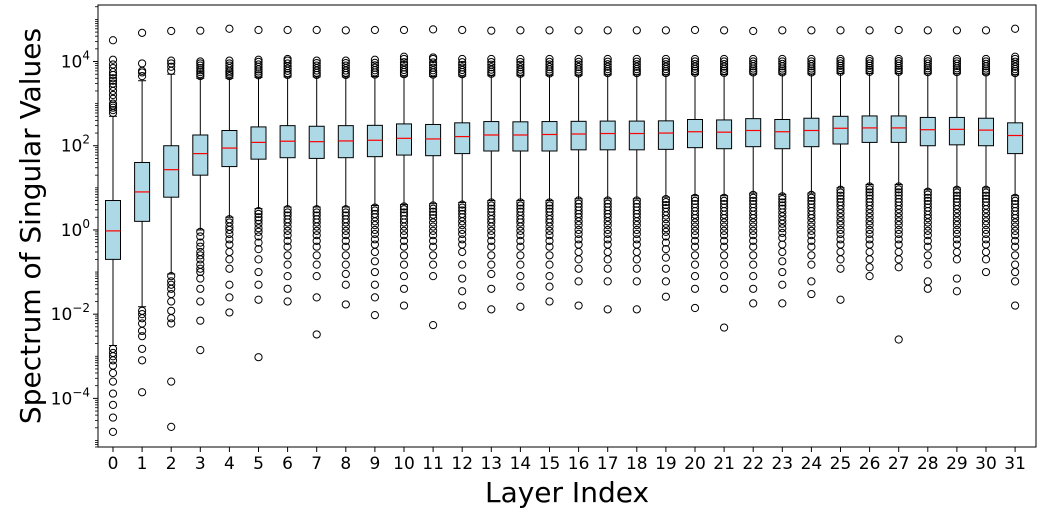  I want to click on y-tick-exponent: 2, so click(86, 140).